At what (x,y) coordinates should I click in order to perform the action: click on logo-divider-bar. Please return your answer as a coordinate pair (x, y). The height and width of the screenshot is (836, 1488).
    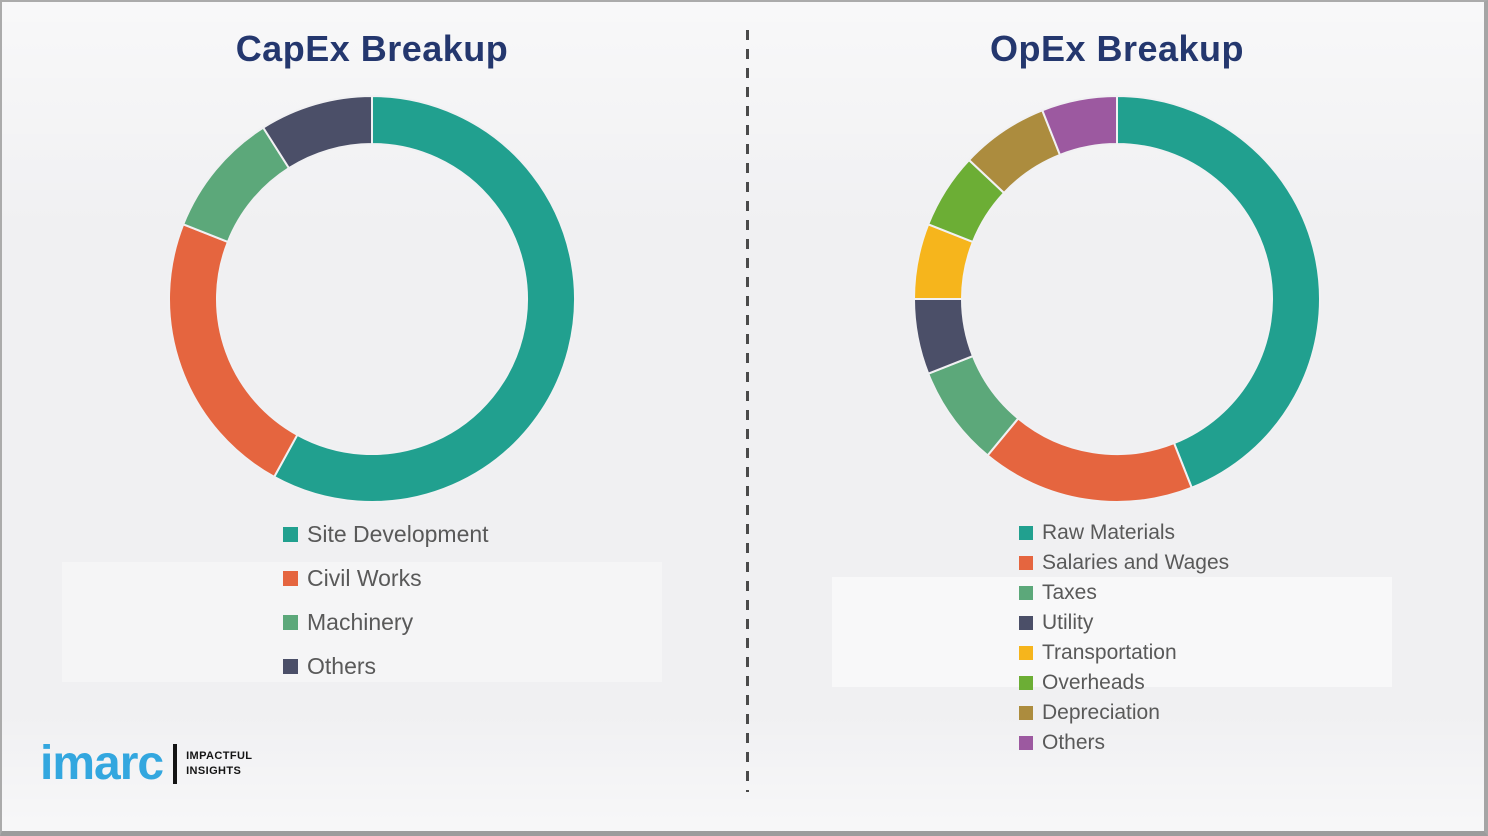
    Looking at the image, I should click on (175, 764).